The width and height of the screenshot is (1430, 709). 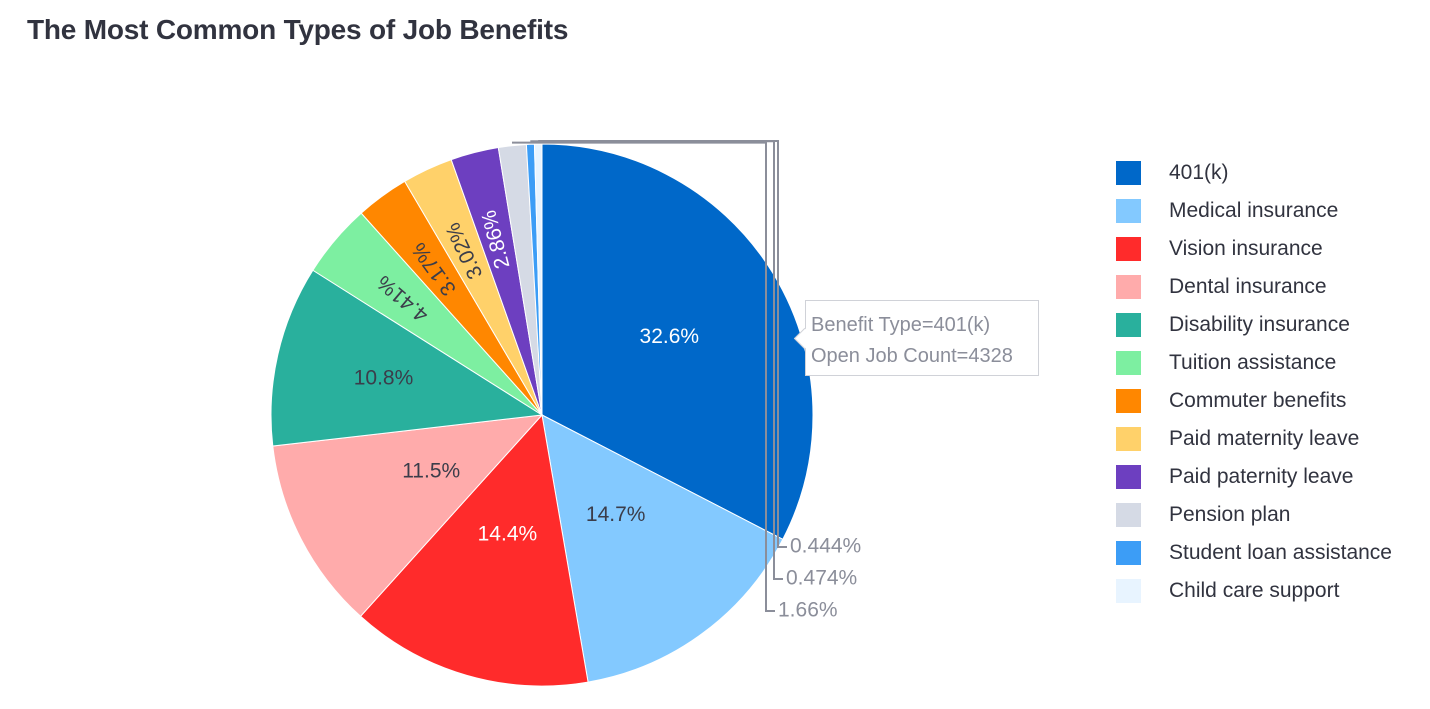 I want to click on legend-item-pension-plan: Pension plan, so click(x=1271, y=515).